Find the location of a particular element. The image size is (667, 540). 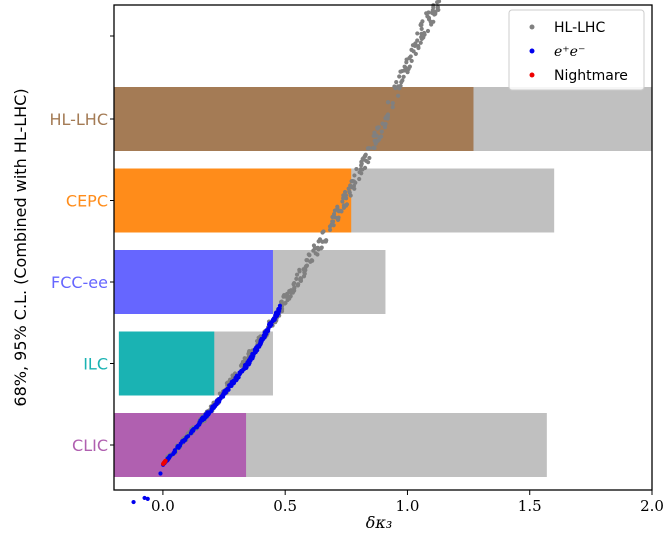

legend-label-hl-lhc: HL-LHC is located at coordinates (579, 28).